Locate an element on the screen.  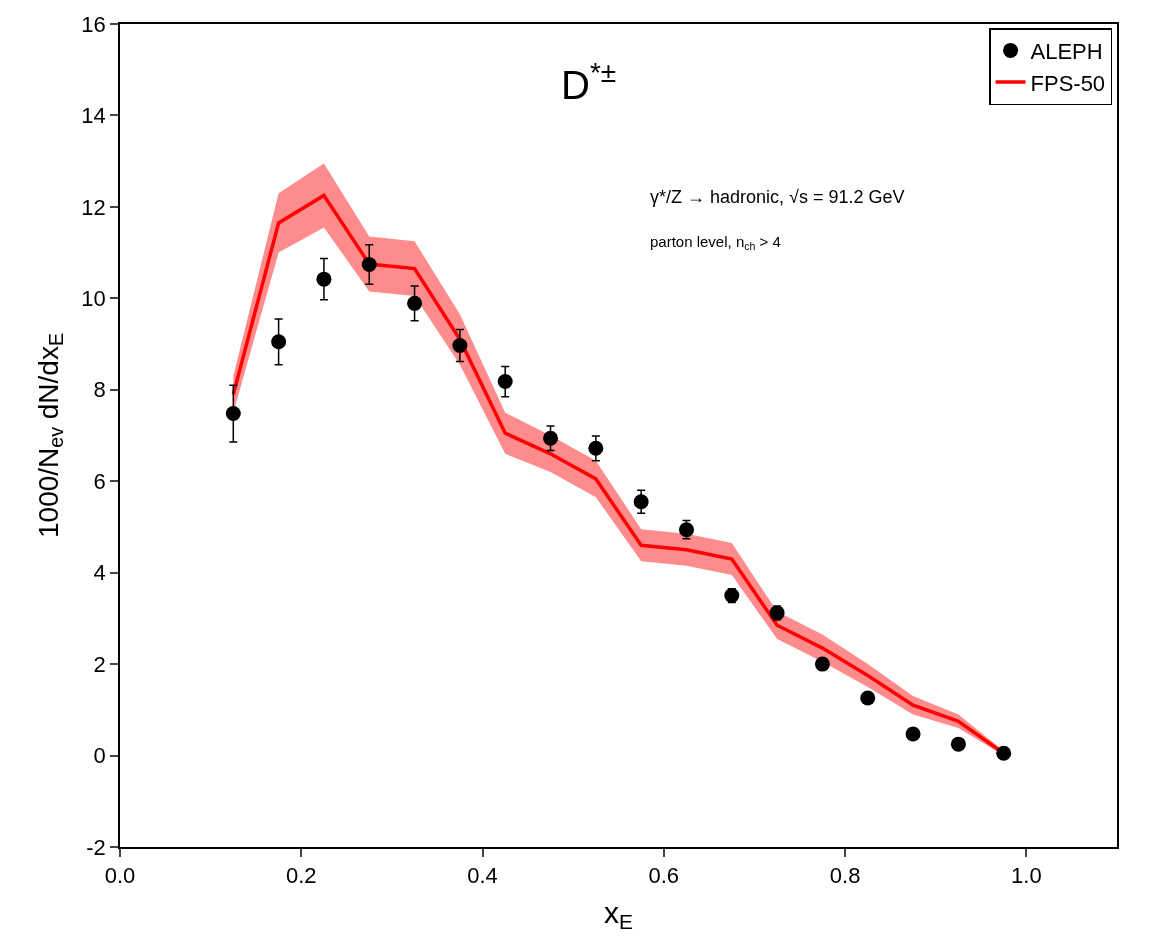
x-tick-label: 0.8 is located at coordinates (845, 876).